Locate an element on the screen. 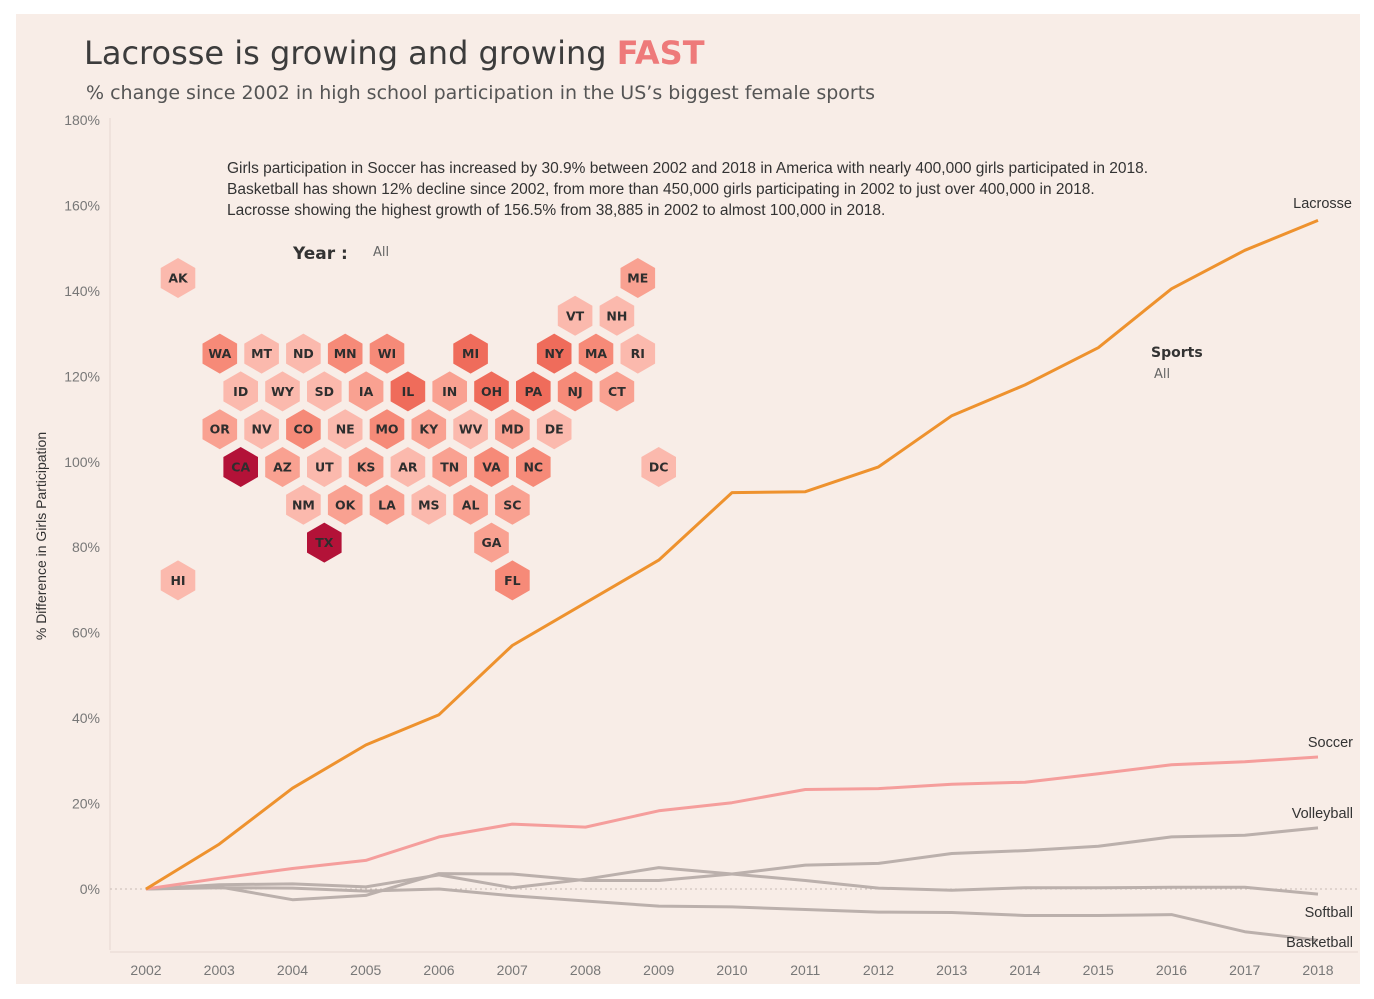 This screenshot has height=999, width=1374. hex-state-hi: HI is located at coordinates (178, 580).